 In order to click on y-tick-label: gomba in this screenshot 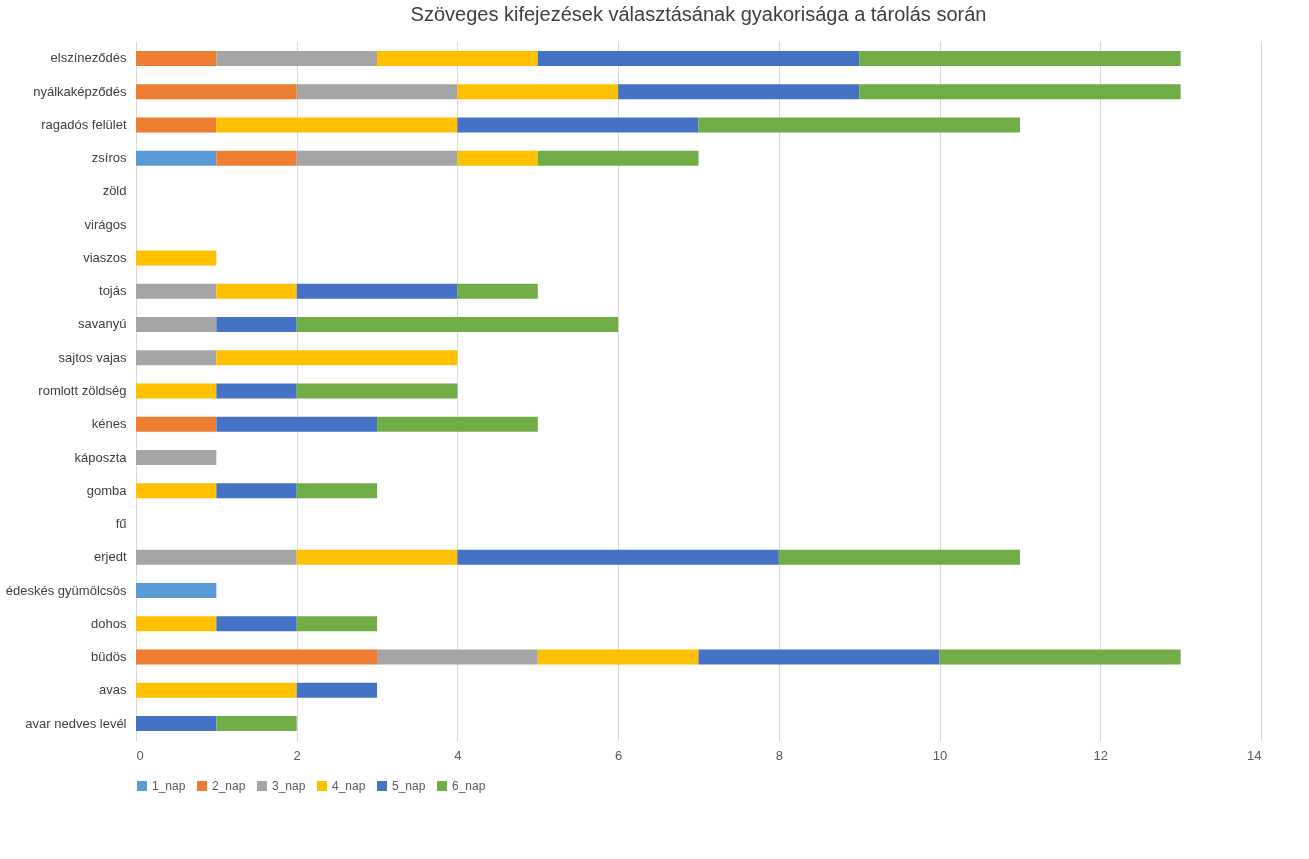, I will do `click(107, 490)`.